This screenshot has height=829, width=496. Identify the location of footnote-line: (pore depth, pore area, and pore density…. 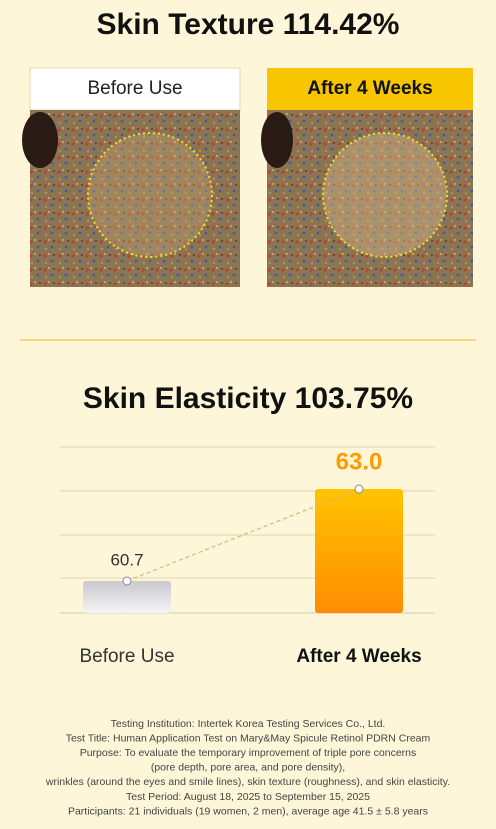
(248, 768).